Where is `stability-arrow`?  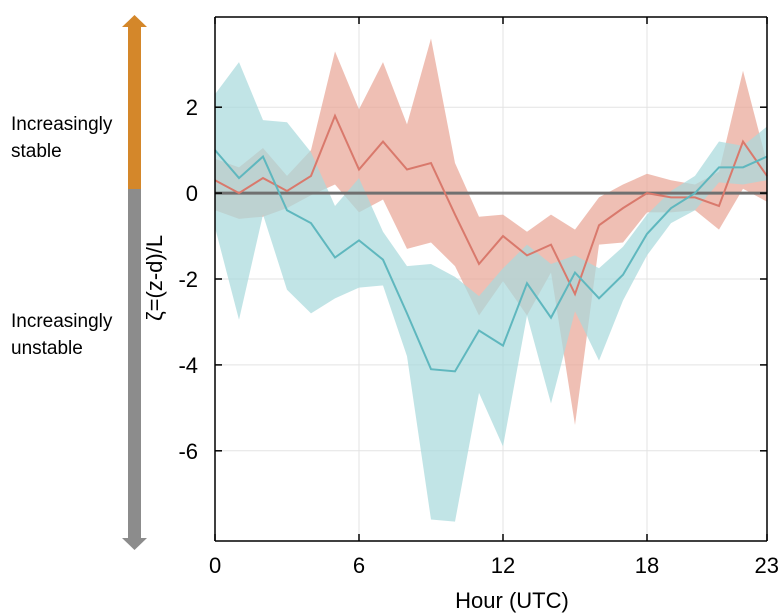 stability-arrow is located at coordinates (134, 282).